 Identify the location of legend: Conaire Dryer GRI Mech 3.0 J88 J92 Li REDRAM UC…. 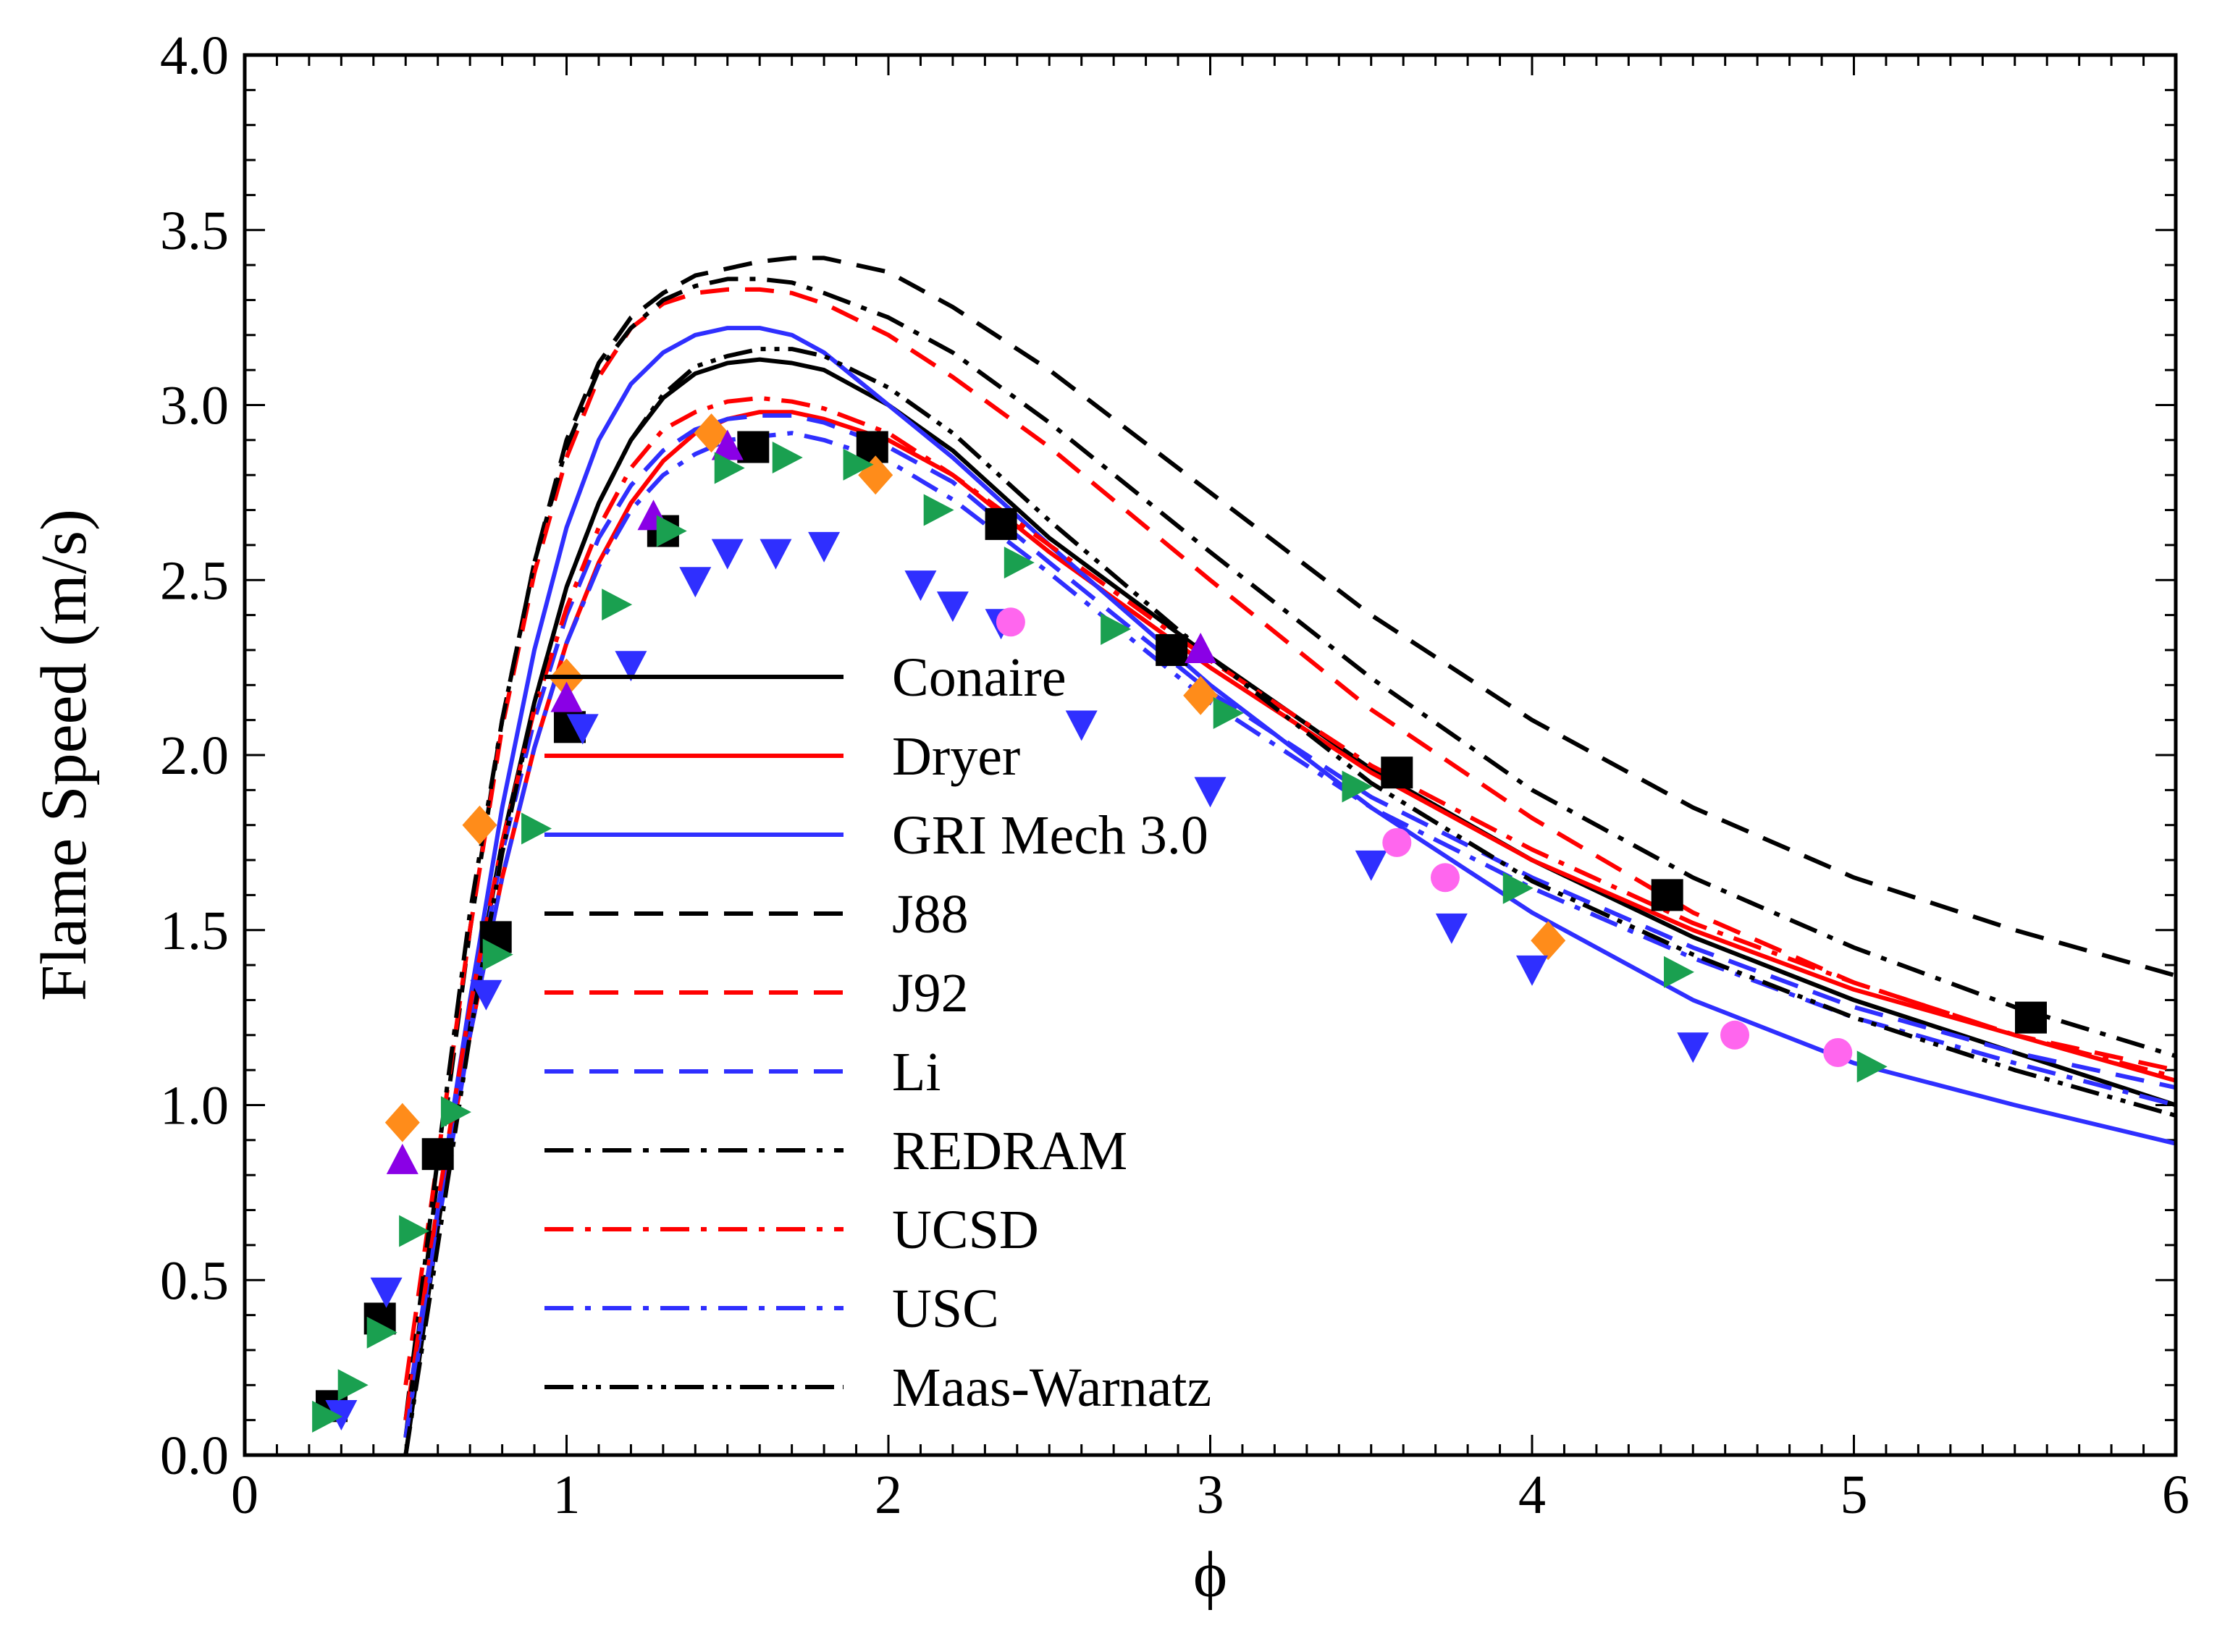
(877, 1032).